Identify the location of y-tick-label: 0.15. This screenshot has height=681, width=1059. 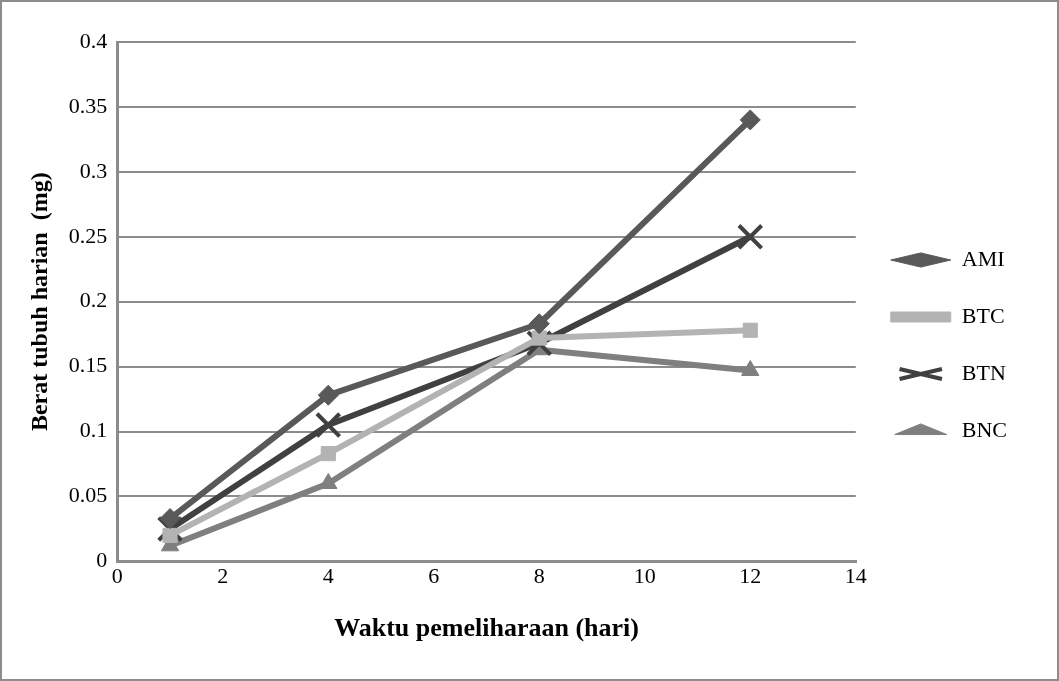
(88, 365).